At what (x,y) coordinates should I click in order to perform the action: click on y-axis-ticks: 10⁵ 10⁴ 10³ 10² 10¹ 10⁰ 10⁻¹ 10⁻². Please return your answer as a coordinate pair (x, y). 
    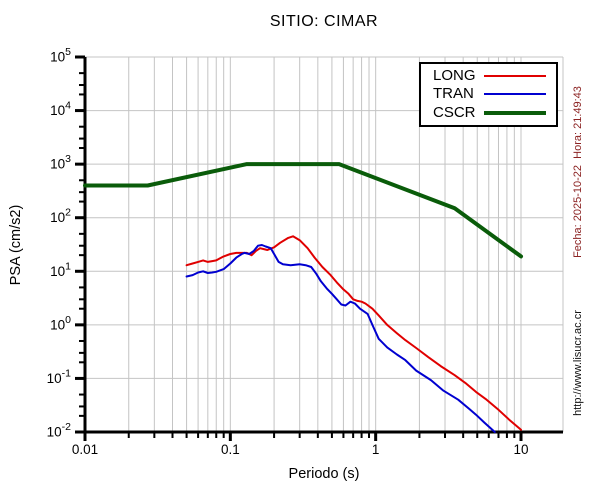
    Looking at the image, I should click on (66, 243).